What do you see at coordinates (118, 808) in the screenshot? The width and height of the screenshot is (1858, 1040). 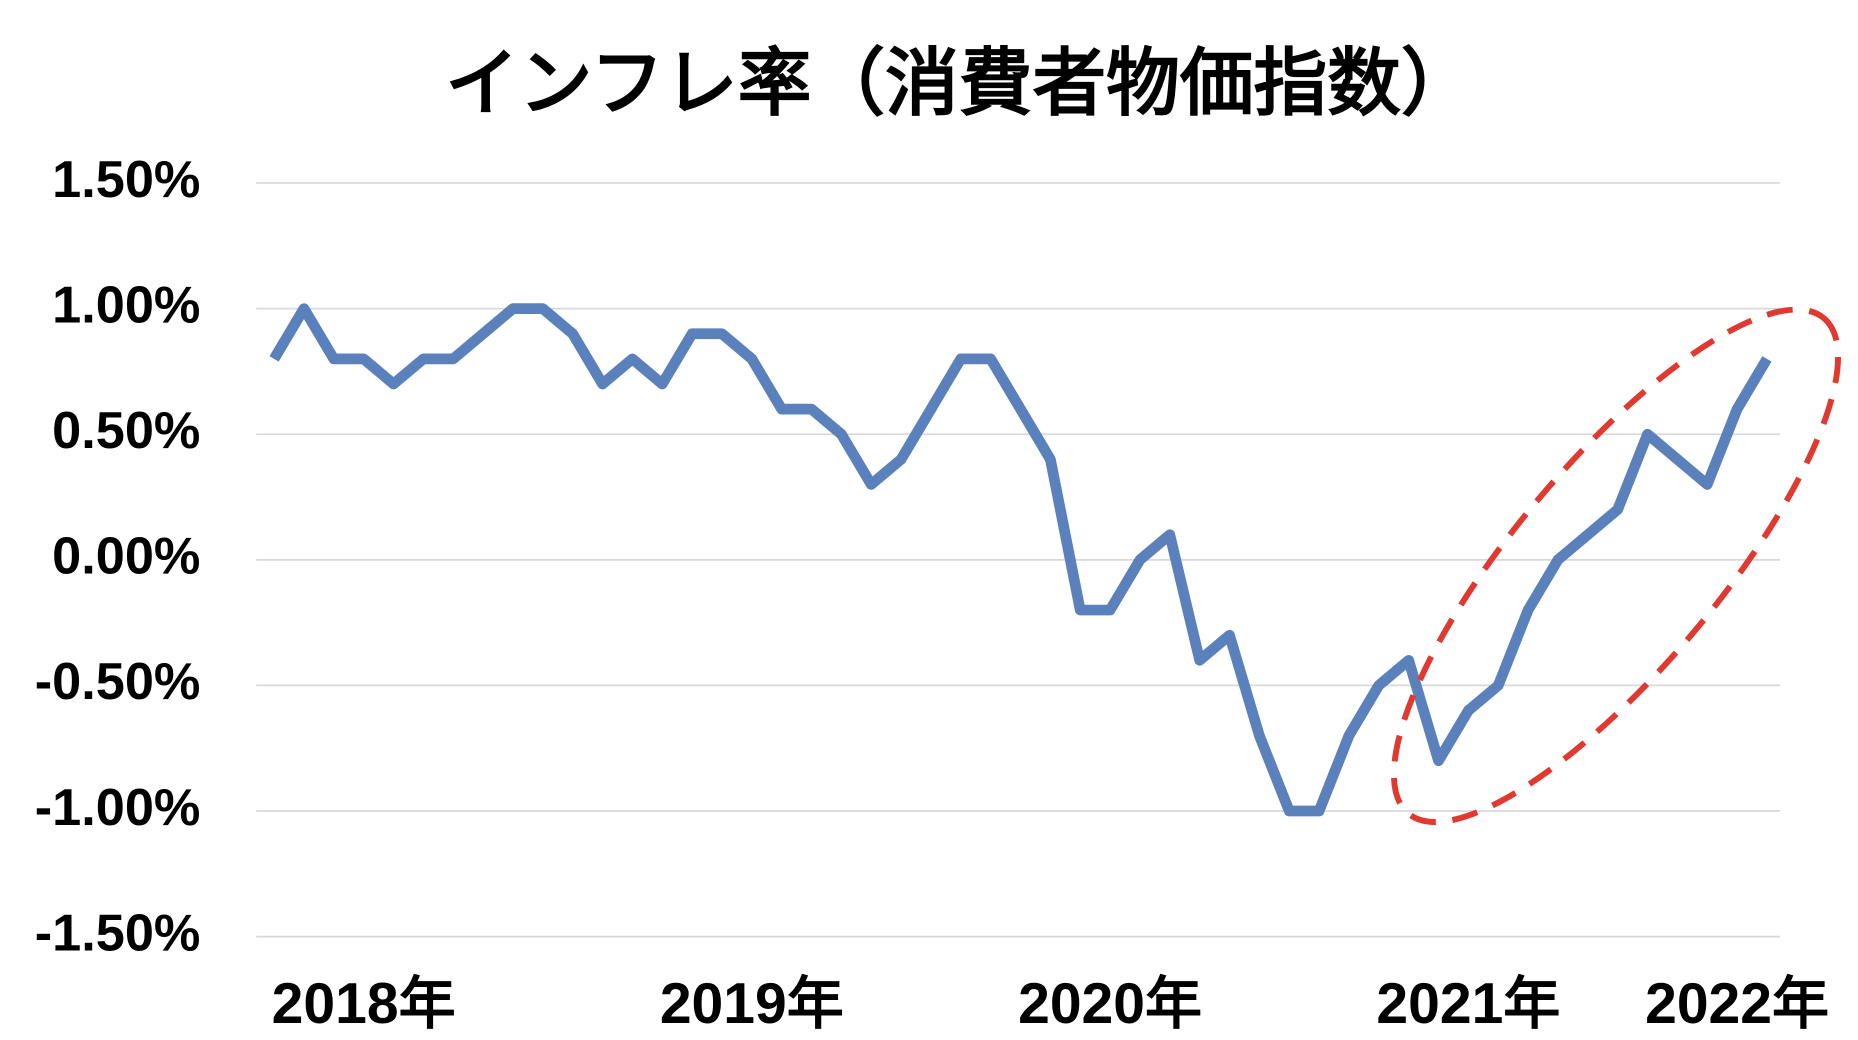 I see `y-tick-label: -1.00%` at bounding box center [118, 808].